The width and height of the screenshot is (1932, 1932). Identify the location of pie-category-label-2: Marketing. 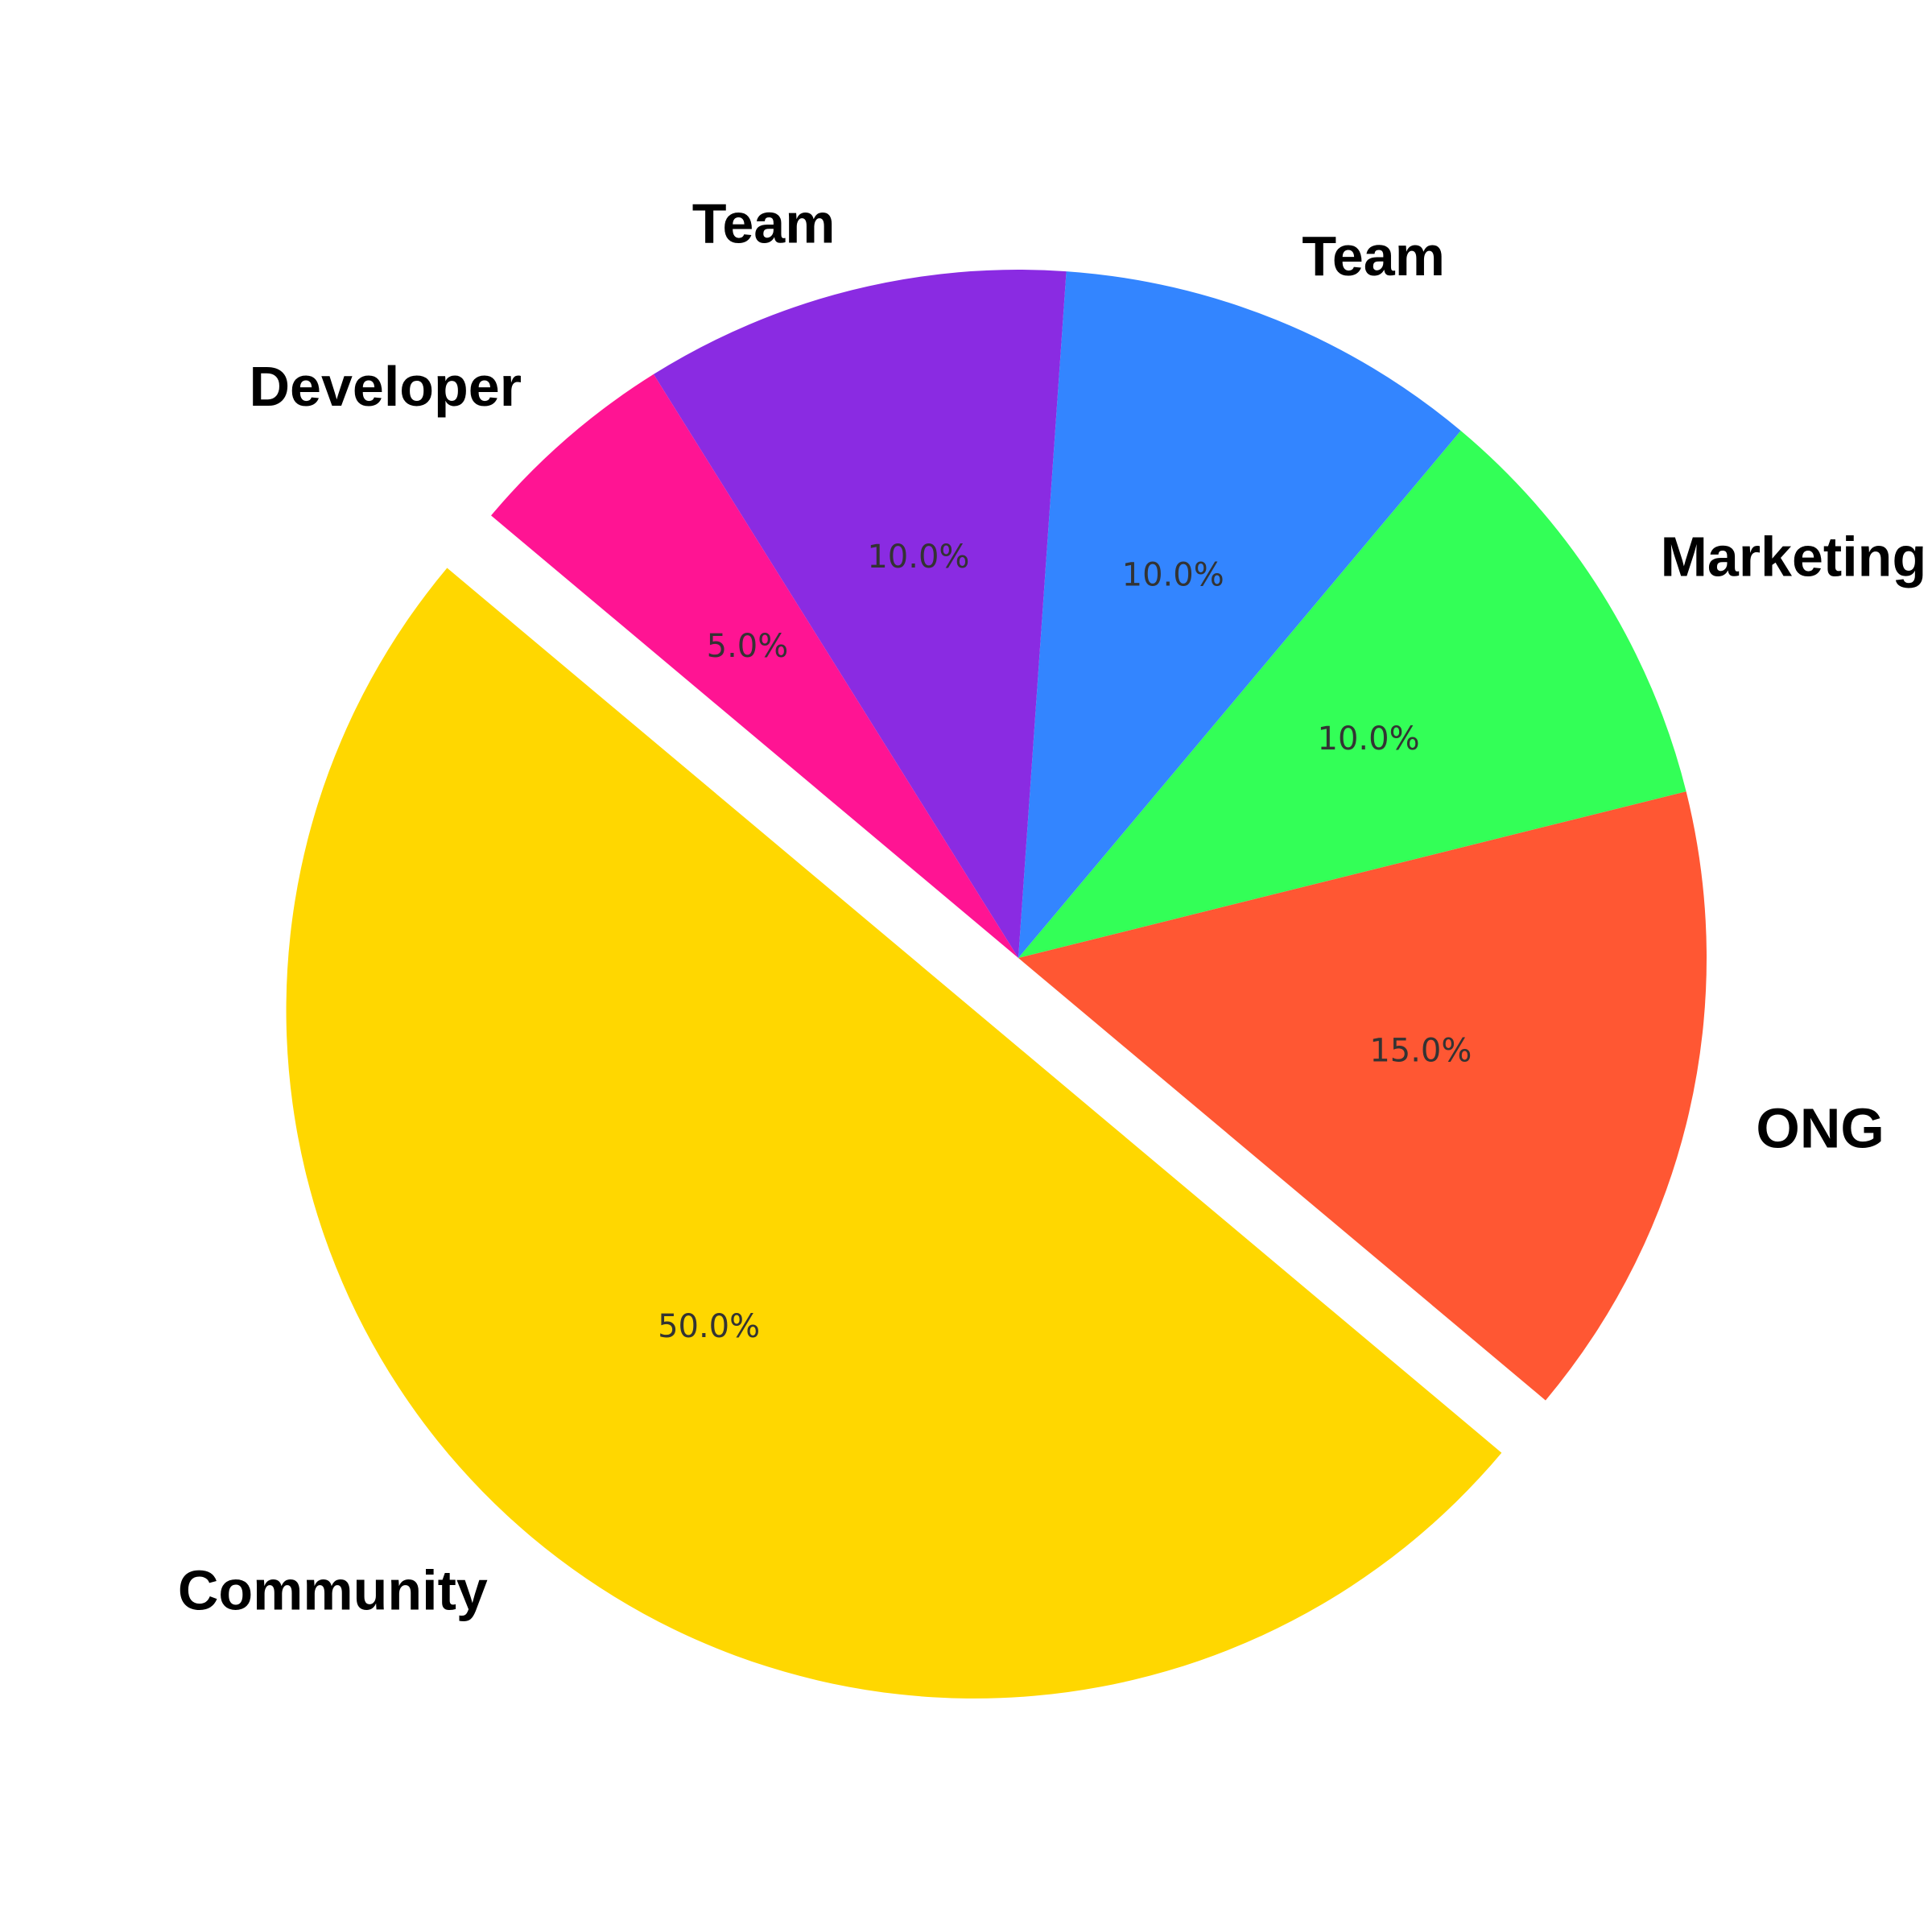
(1794, 557).